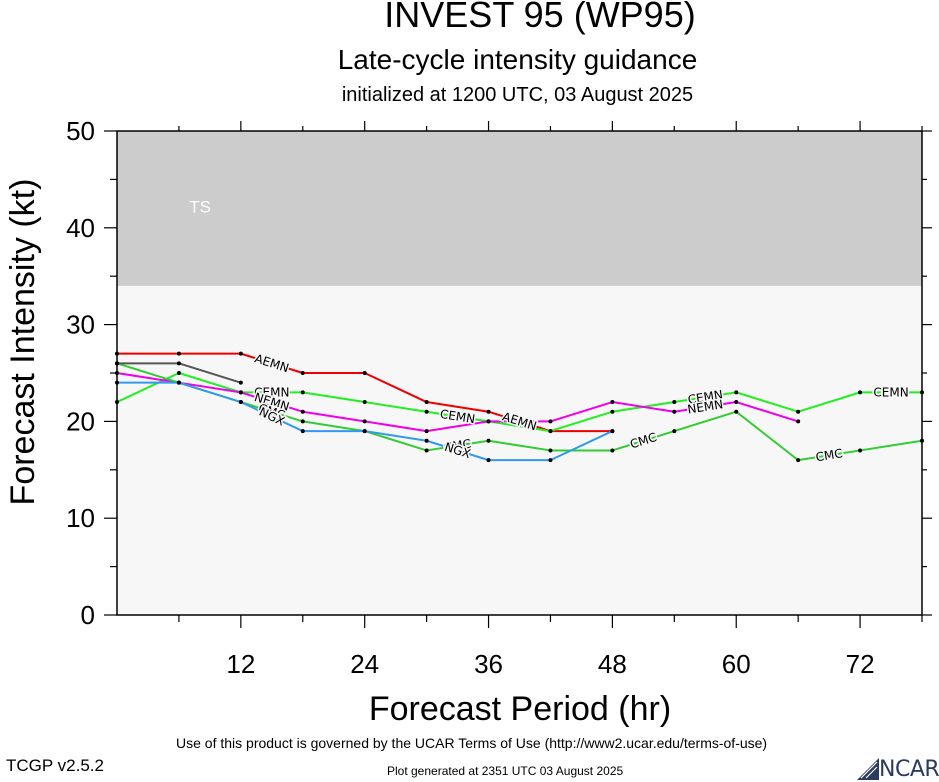 This screenshot has height=782, width=939. What do you see at coordinates (80, 228) in the screenshot?
I see `y-tick-label: 40` at bounding box center [80, 228].